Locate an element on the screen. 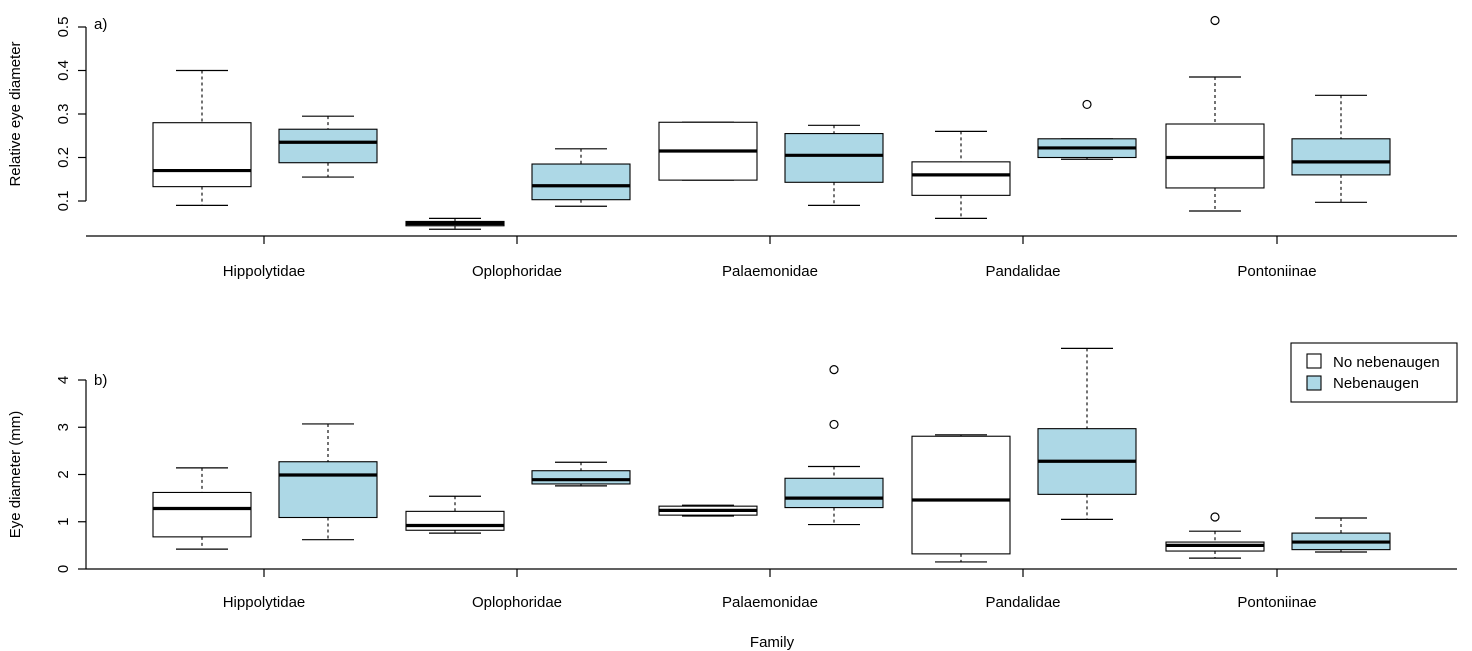 The image size is (1472, 651). y-tick-label: 0 is located at coordinates (63, 569).